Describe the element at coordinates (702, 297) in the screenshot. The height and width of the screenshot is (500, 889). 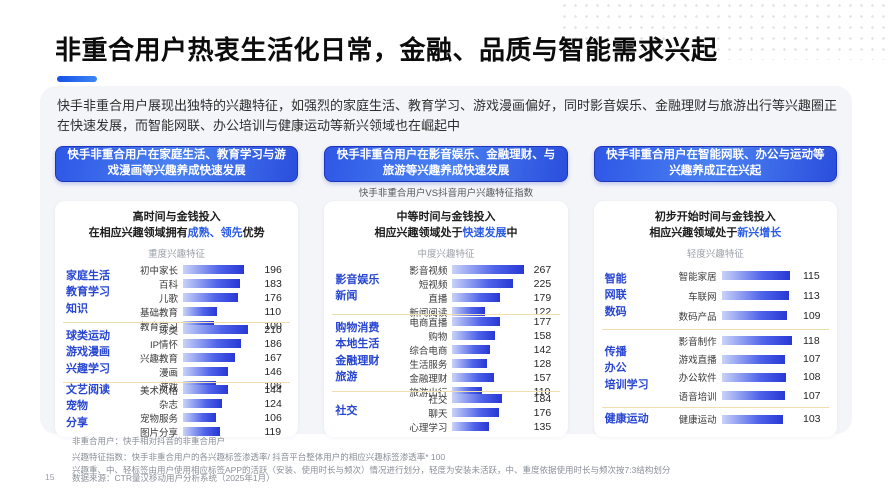
I see `bar-label: 车联网` at that location.